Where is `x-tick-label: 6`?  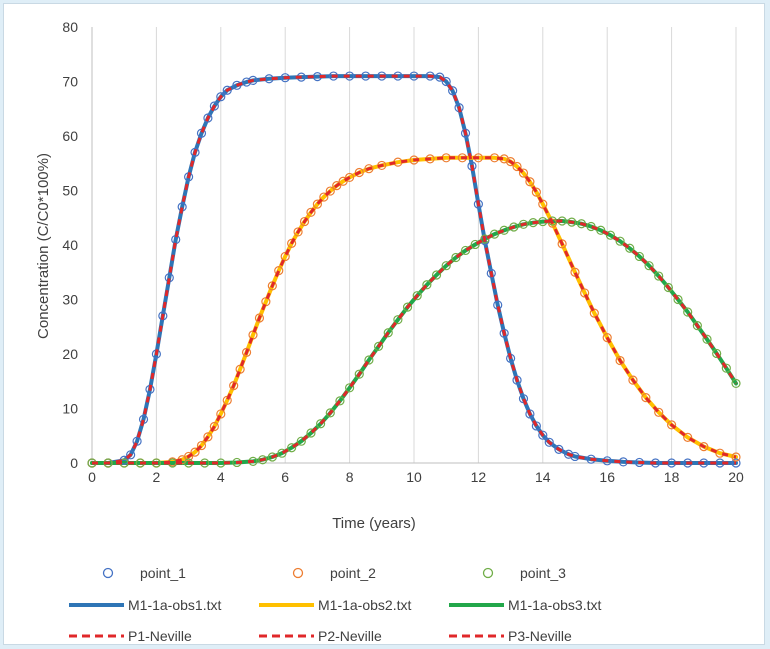
x-tick-label: 6 is located at coordinates (285, 477).